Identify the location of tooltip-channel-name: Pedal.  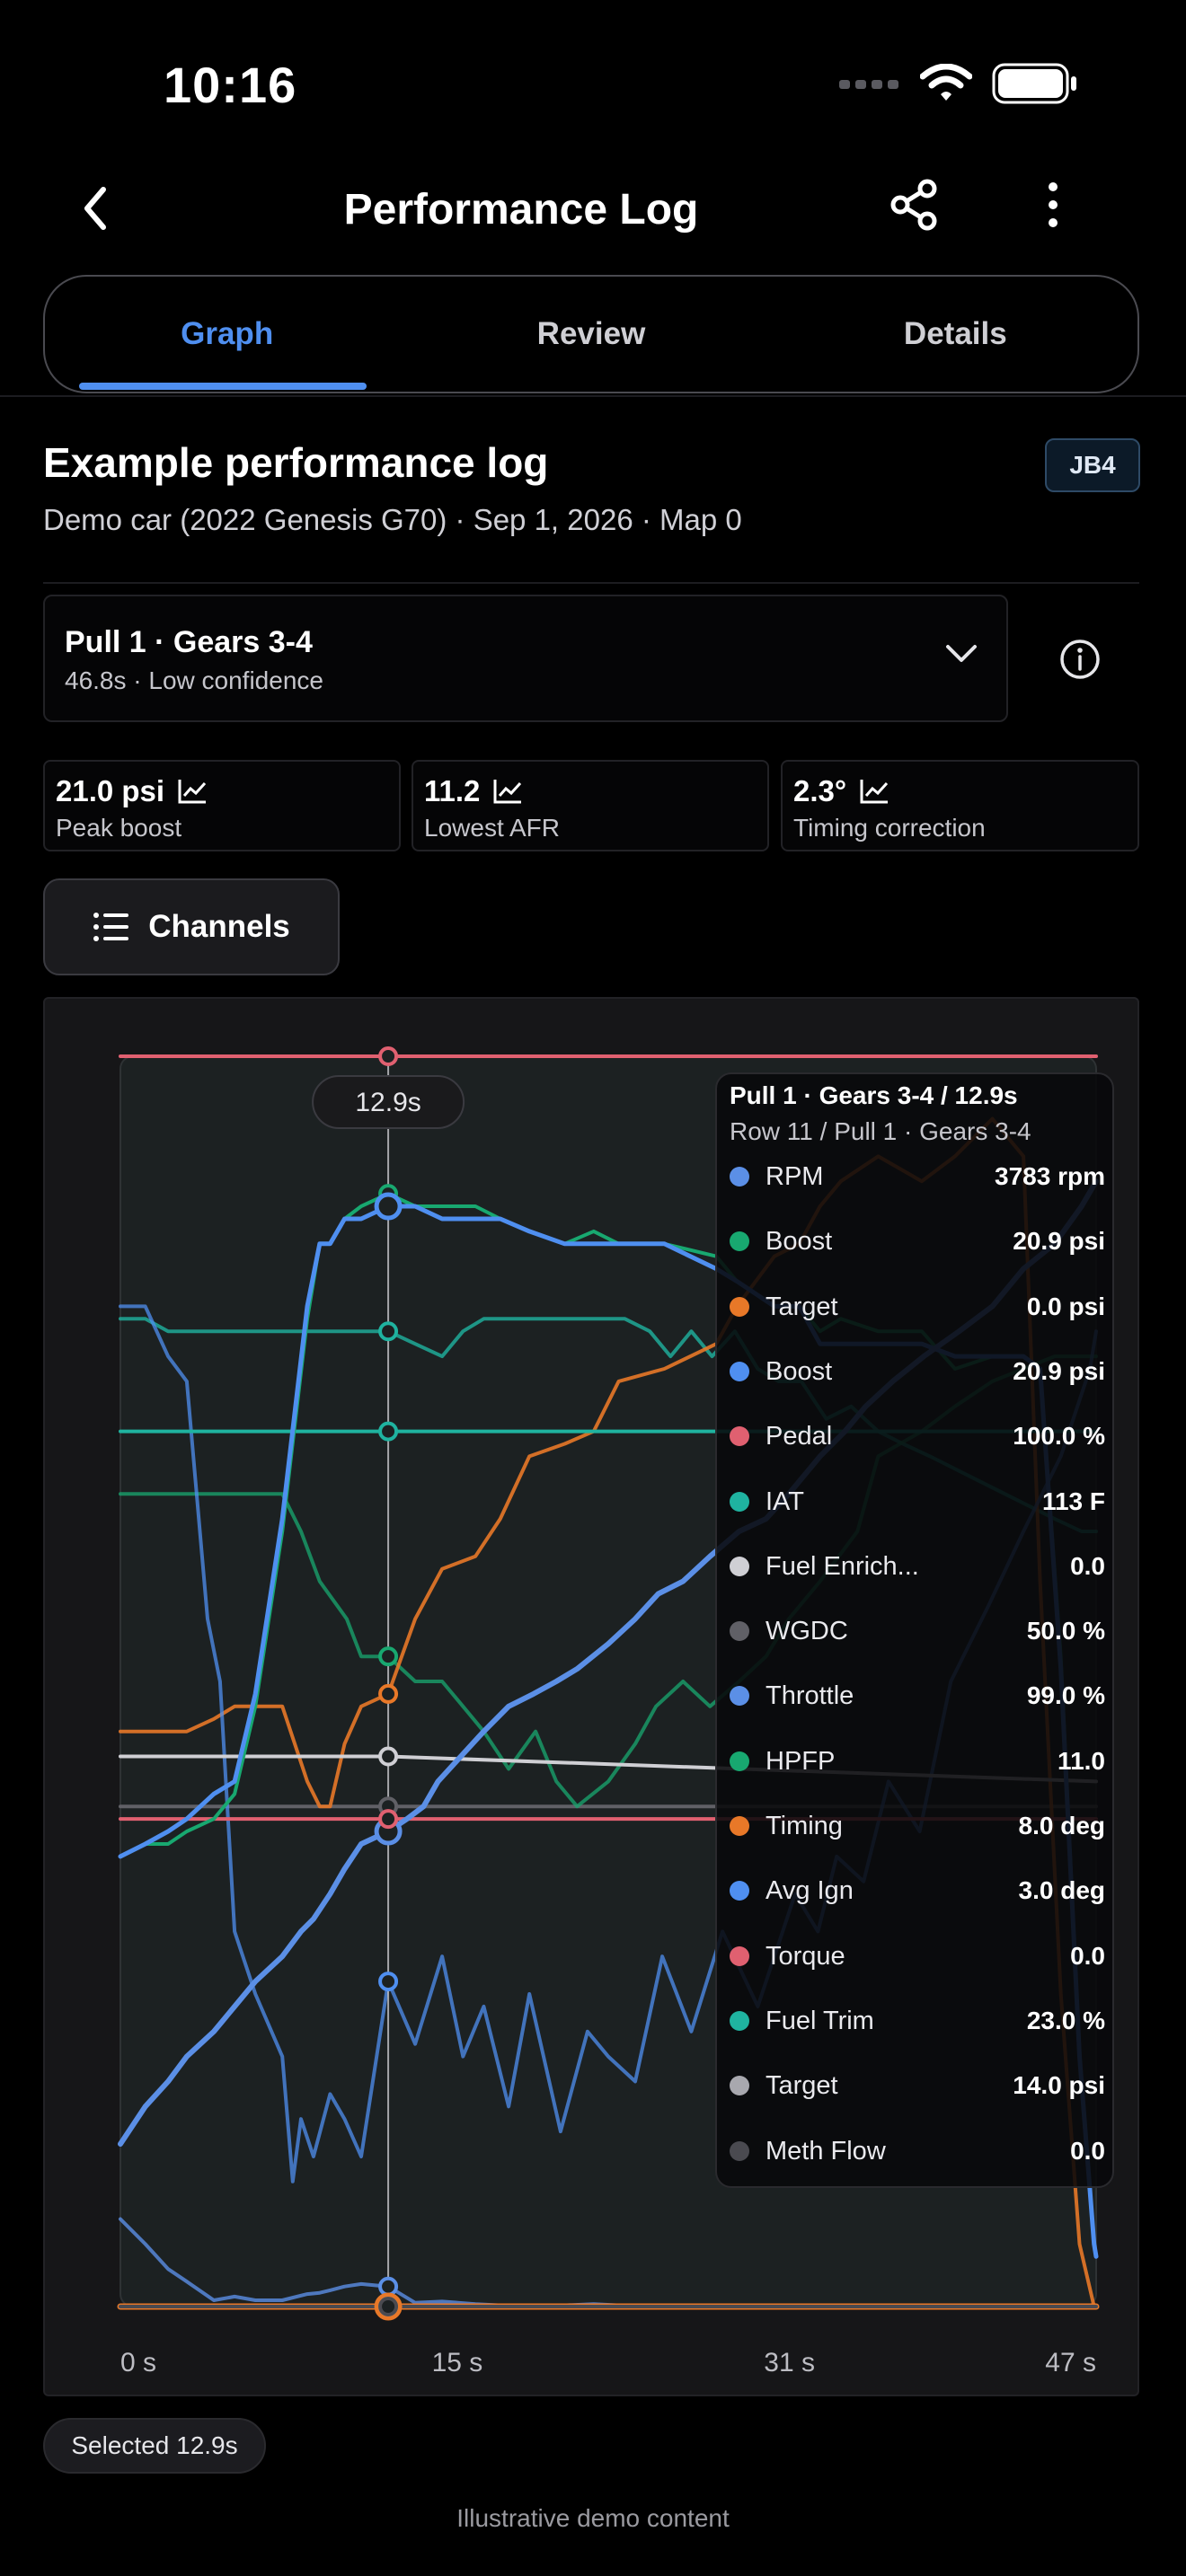
(799, 1436).